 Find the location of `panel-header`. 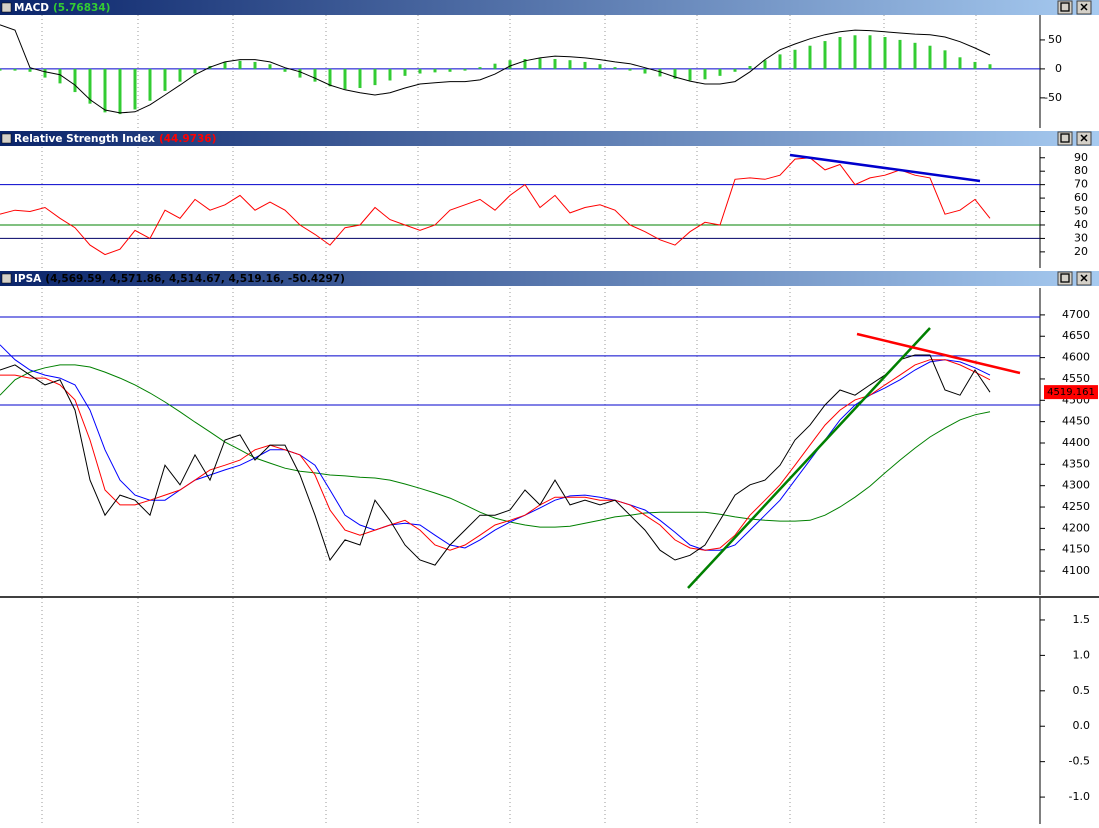

panel-header is located at coordinates (549, 7).